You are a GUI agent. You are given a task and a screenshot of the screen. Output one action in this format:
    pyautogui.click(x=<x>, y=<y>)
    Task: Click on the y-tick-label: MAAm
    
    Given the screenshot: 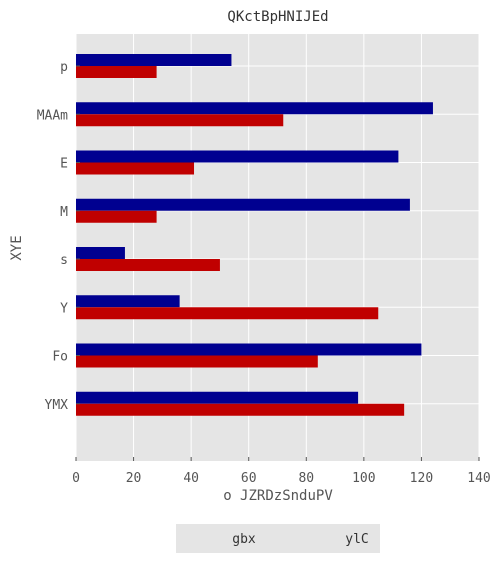 What is the action you would take?
    pyautogui.click(x=52, y=115)
    